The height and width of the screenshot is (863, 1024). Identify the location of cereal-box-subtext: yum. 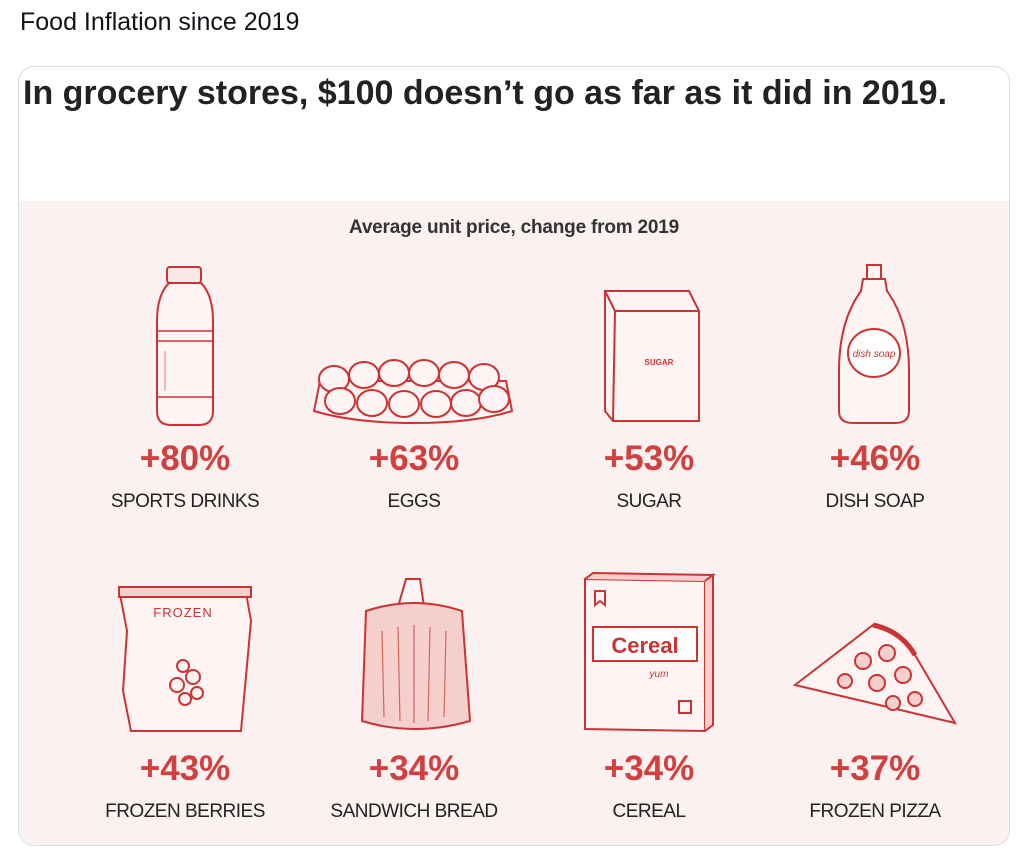
(659, 674).